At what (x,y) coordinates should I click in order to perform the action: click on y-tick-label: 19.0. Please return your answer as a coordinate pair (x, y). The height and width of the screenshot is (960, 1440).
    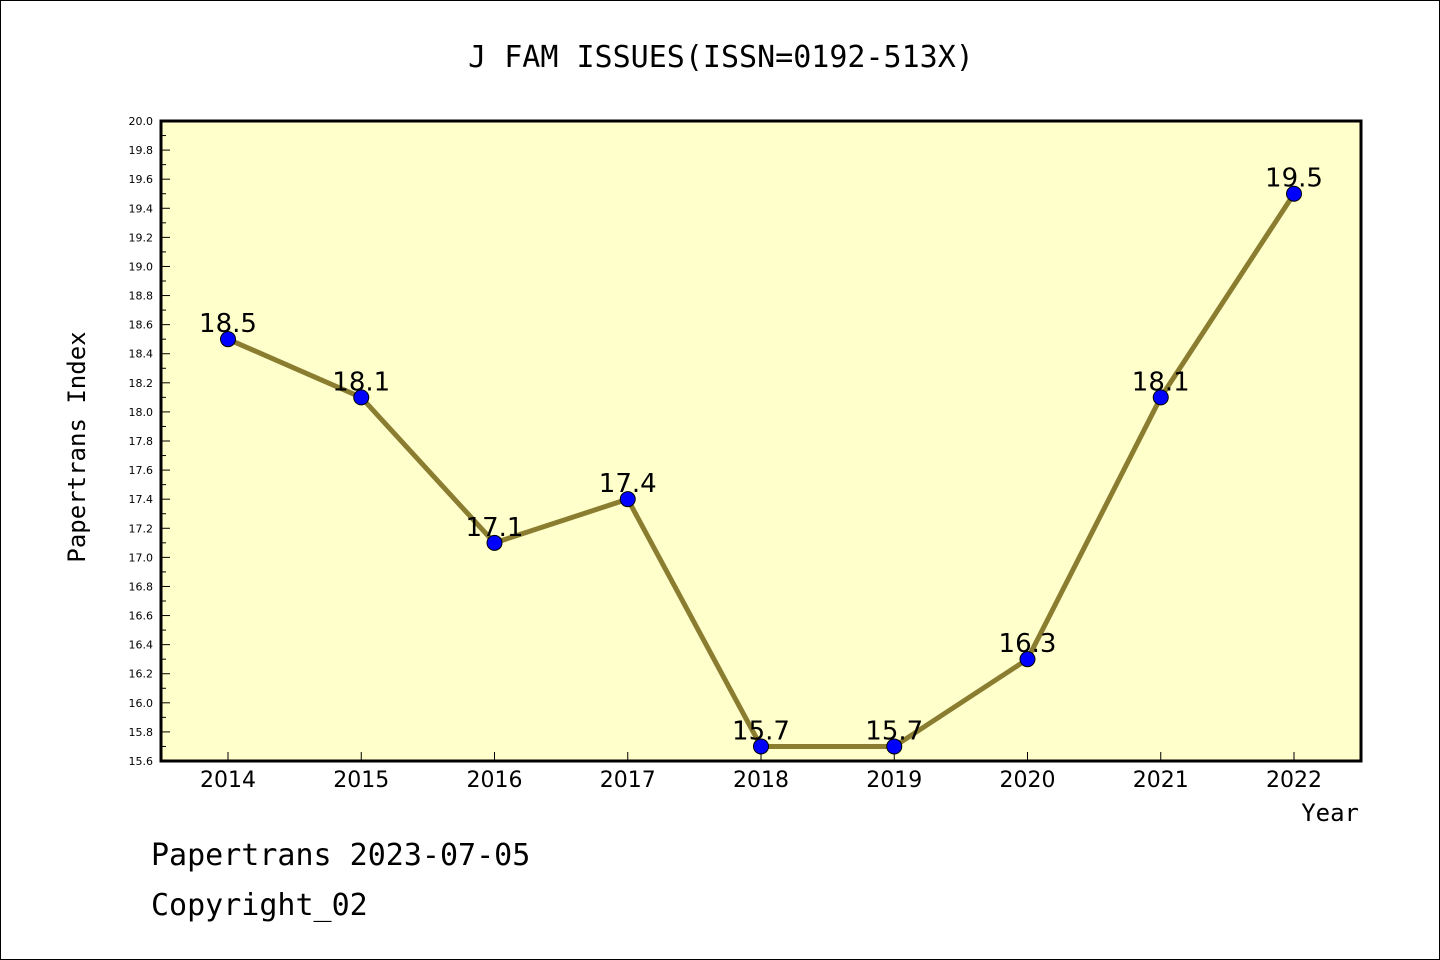
    Looking at the image, I should click on (141, 266).